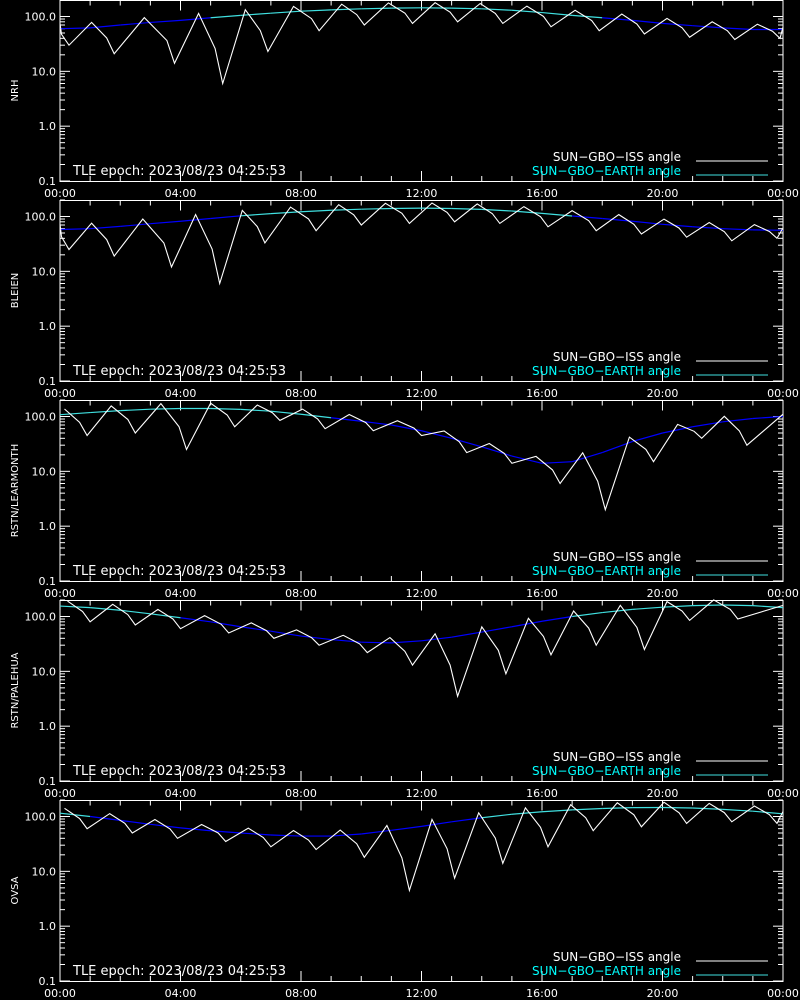 This screenshot has width=800, height=1000. I want to click on y-axis-label: RSTN/LEARMONTH, so click(15, 491).